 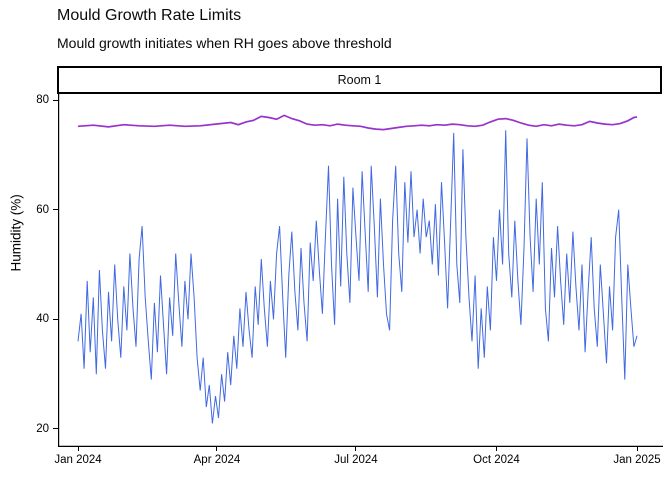 What do you see at coordinates (637, 460) in the screenshot?
I see `x-tick-label: Jan 2025` at bounding box center [637, 460].